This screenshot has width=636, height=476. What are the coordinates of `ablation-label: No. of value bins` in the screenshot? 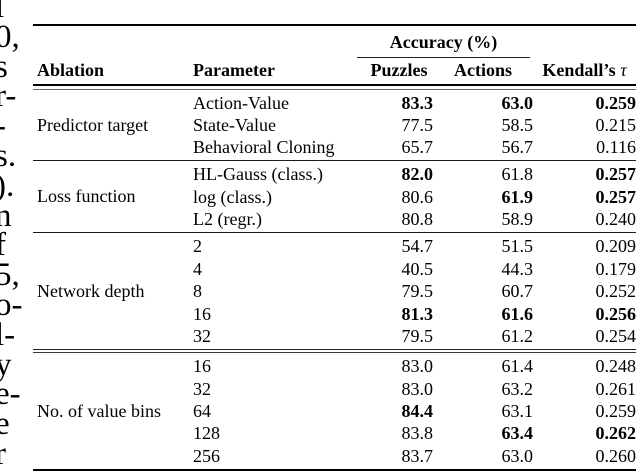 It's located at (99, 410).